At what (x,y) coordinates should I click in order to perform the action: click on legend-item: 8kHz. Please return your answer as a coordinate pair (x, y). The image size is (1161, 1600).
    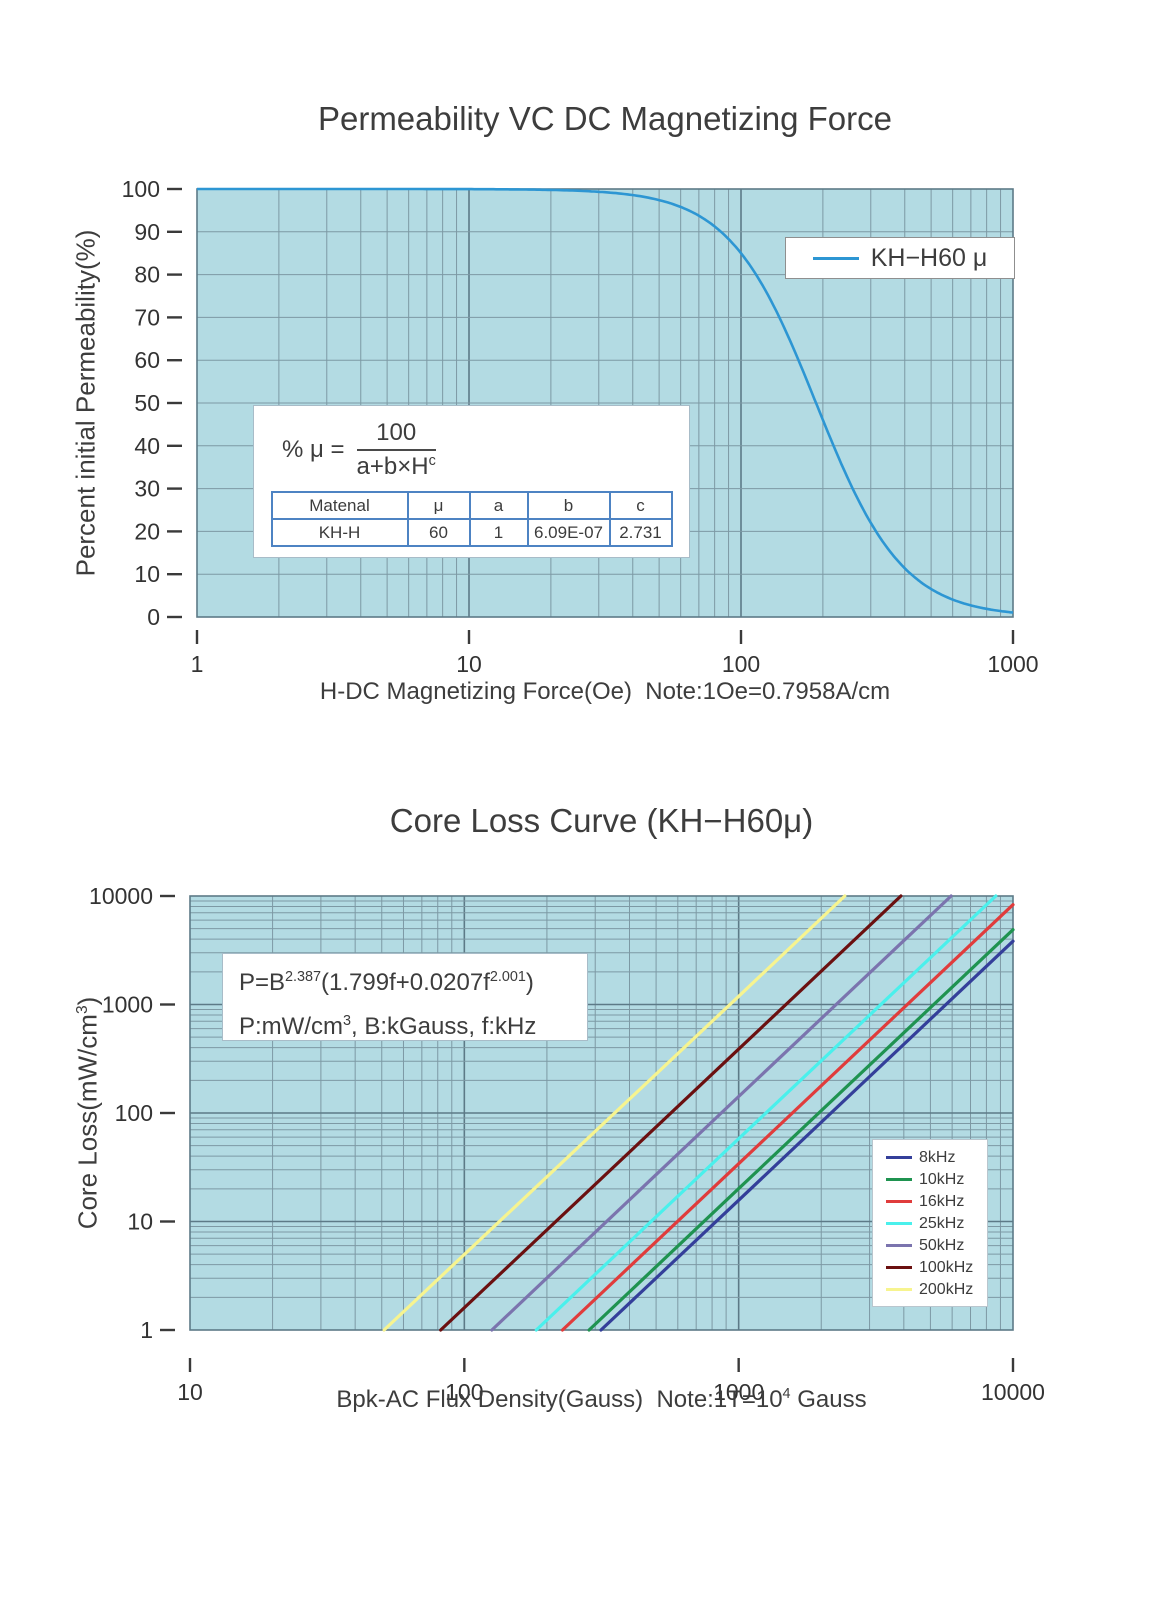
    Looking at the image, I should click on (936, 1157).